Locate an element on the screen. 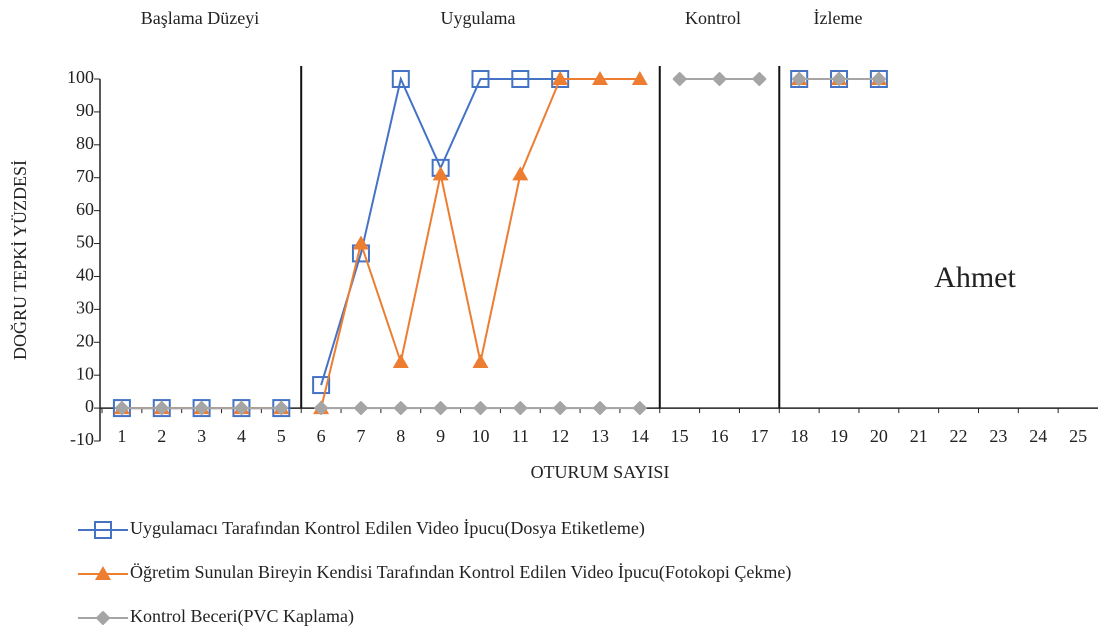 Image resolution: width=1099 pixels, height=633 pixels. annotation: Ahmet is located at coordinates (975, 277).